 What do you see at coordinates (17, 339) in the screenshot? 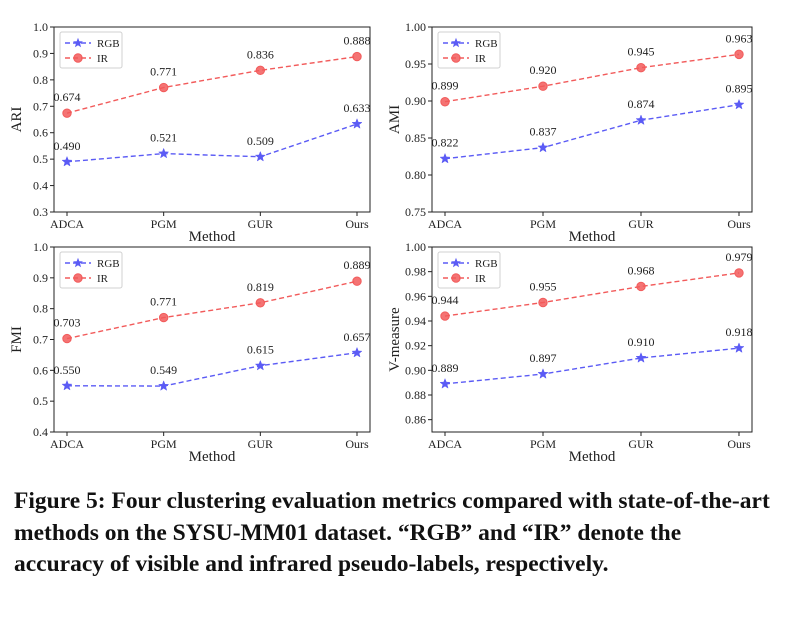
I see `y-axis-label: FMI` at bounding box center [17, 339].